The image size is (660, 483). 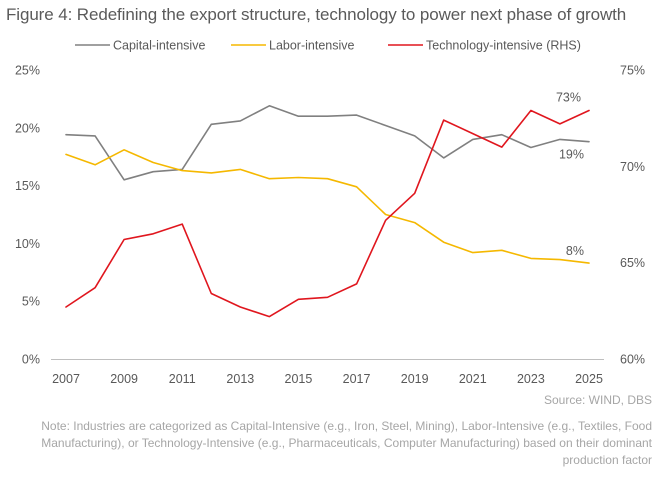 What do you see at coordinates (299, 379) in the screenshot?
I see `x-tick-label: 2015` at bounding box center [299, 379].